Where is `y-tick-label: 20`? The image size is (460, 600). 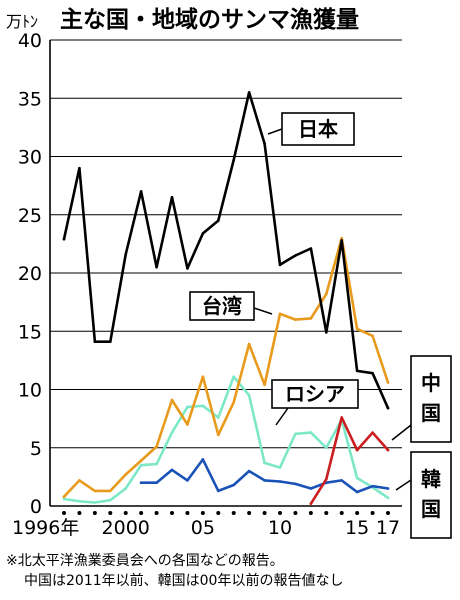
y-tick-label: 20 is located at coordinates (30, 274).